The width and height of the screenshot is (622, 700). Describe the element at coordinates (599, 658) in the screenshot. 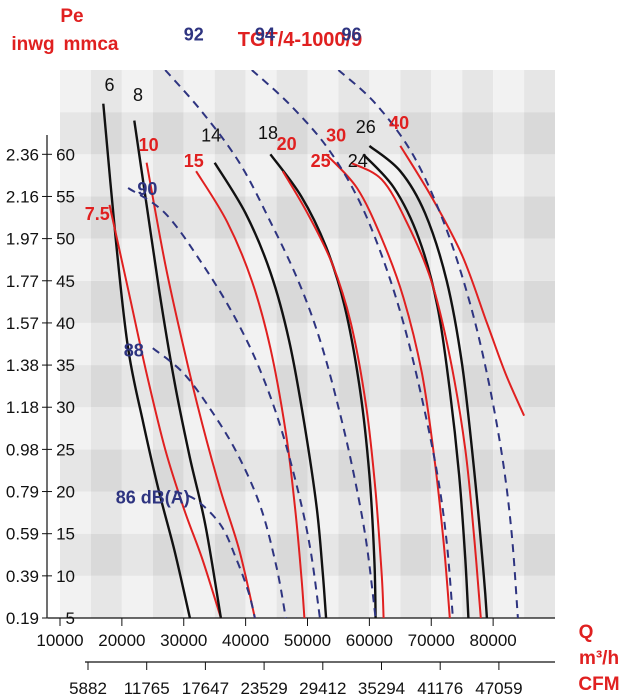

I see `x-unit-label: m³/h` at that location.